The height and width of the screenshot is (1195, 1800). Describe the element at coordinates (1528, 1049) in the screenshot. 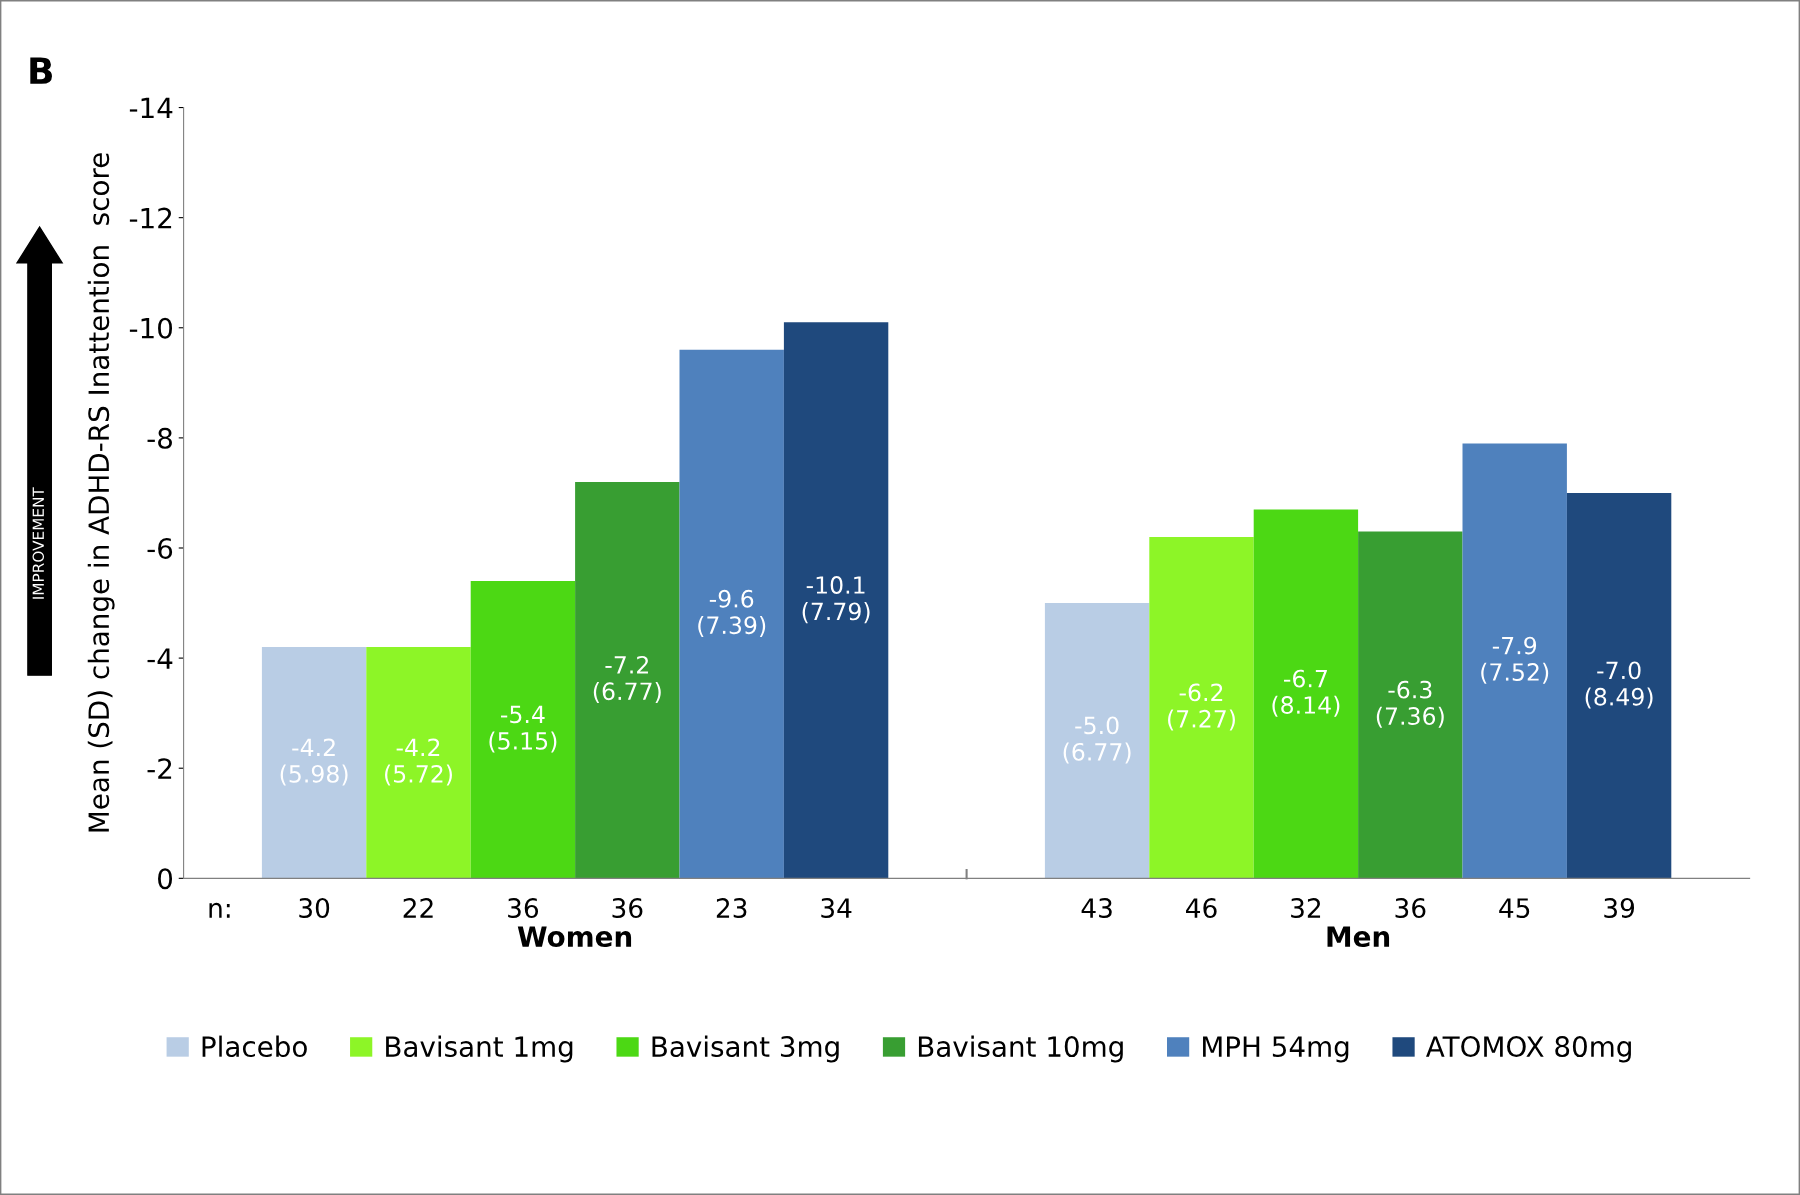

I see `legend-label: ATOMOX 80mg` at that location.